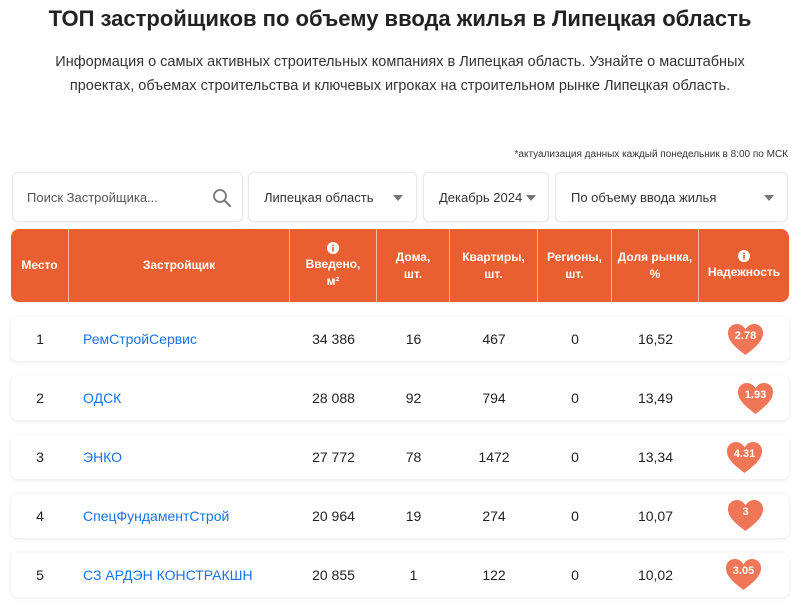  I want to click on place-cell: 2, so click(40, 398).